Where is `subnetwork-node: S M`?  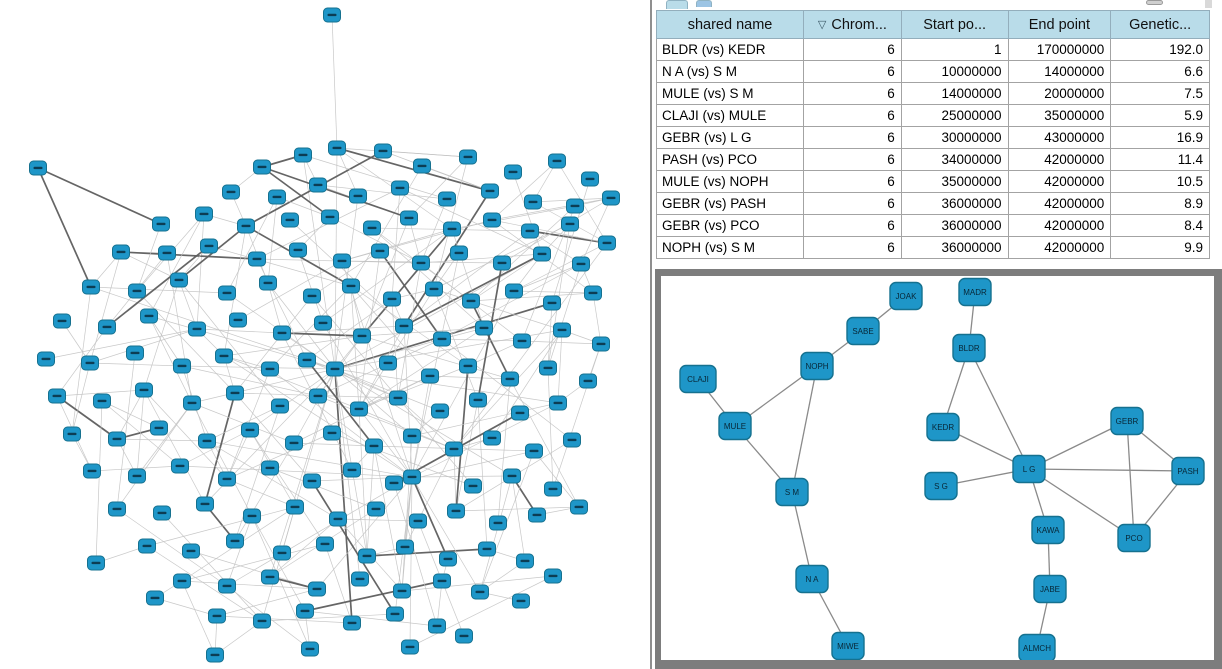
subnetwork-node: S M is located at coordinates (792, 492).